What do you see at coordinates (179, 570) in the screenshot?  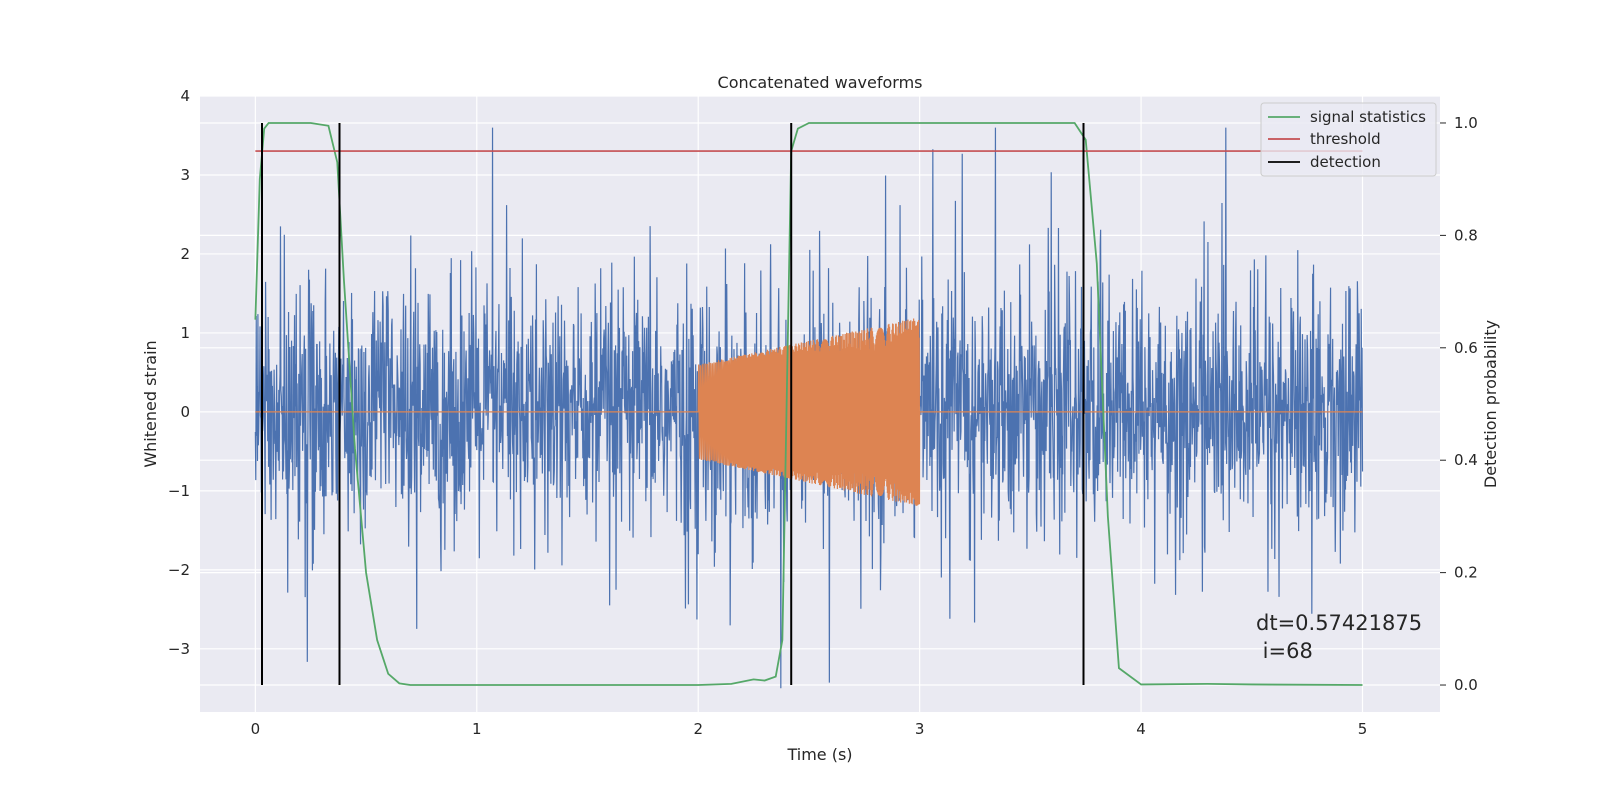 I see `y-tick-label: −2` at bounding box center [179, 570].